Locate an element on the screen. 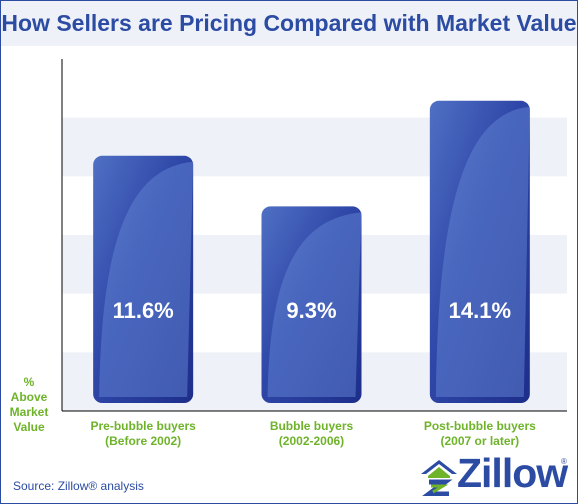 Image resolution: width=578 pixels, height=504 pixels. house-icon is located at coordinates (439, 478).